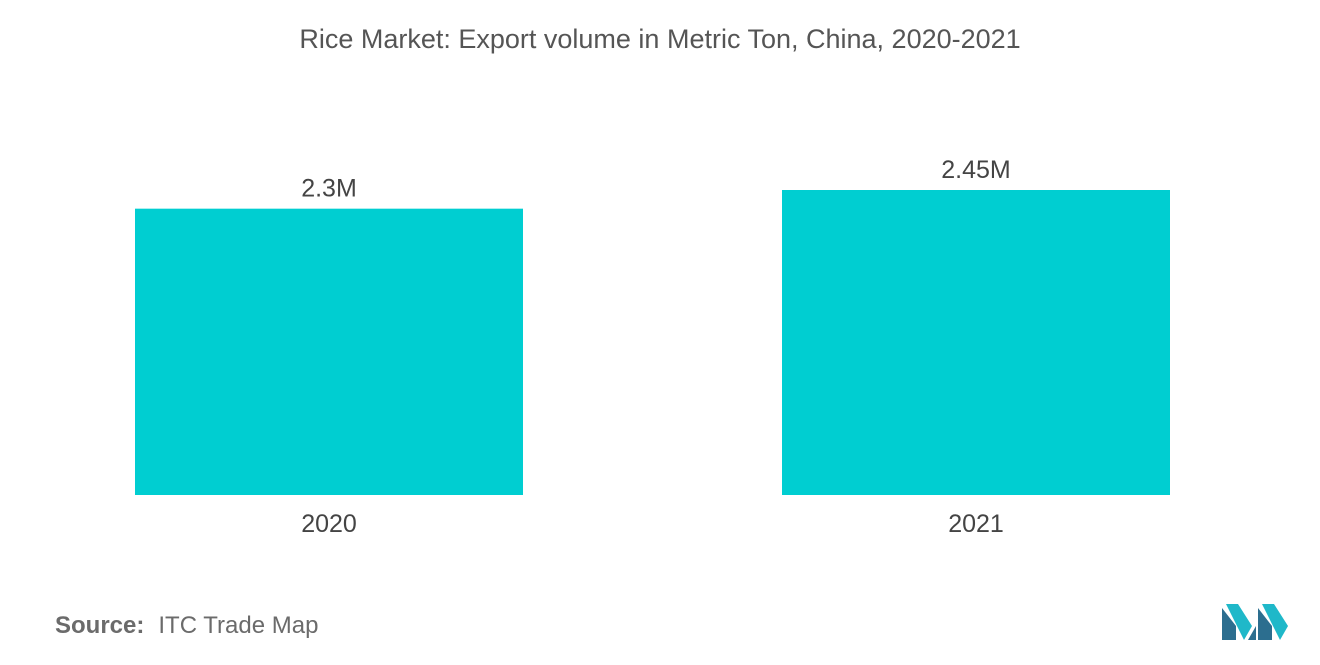  I want to click on data-label-2021: 2.45M, so click(975, 170).